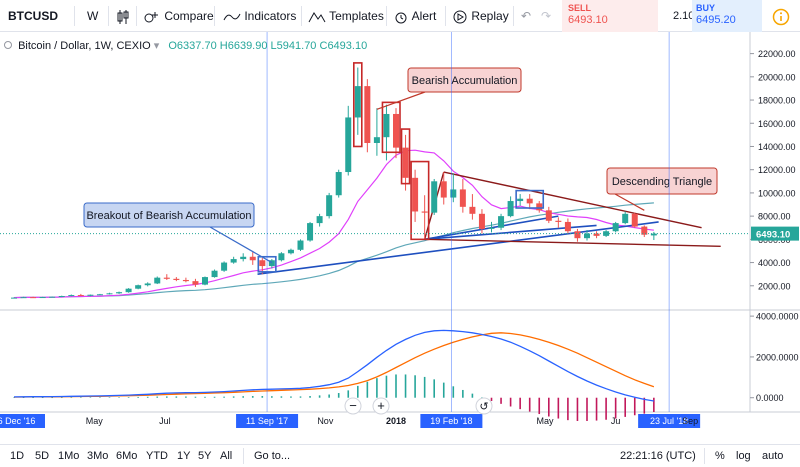  I want to click on symbol-search: BTCUSD, so click(33, 16).